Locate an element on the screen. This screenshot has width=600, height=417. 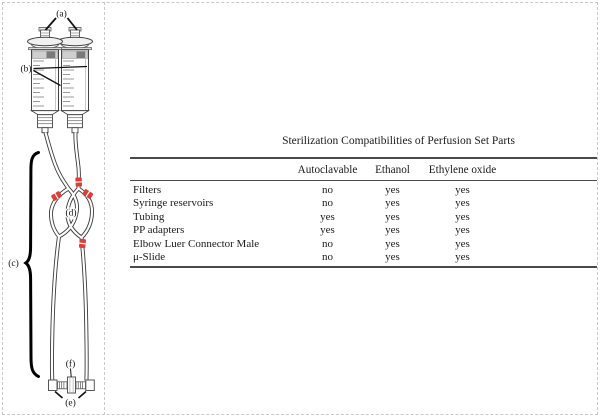
part-name: Syringe reservoirs is located at coordinates (173, 203).